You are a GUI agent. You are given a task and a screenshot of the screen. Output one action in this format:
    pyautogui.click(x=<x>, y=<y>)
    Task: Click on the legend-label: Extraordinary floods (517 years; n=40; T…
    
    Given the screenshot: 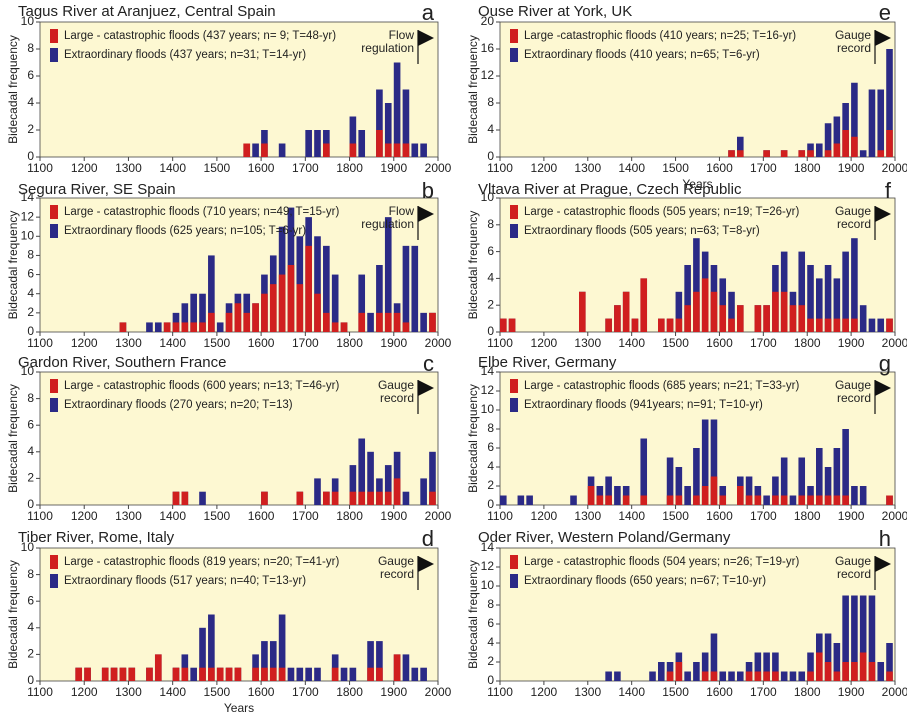 What is the action you would take?
    pyautogui.click(x=185, y=581)
    